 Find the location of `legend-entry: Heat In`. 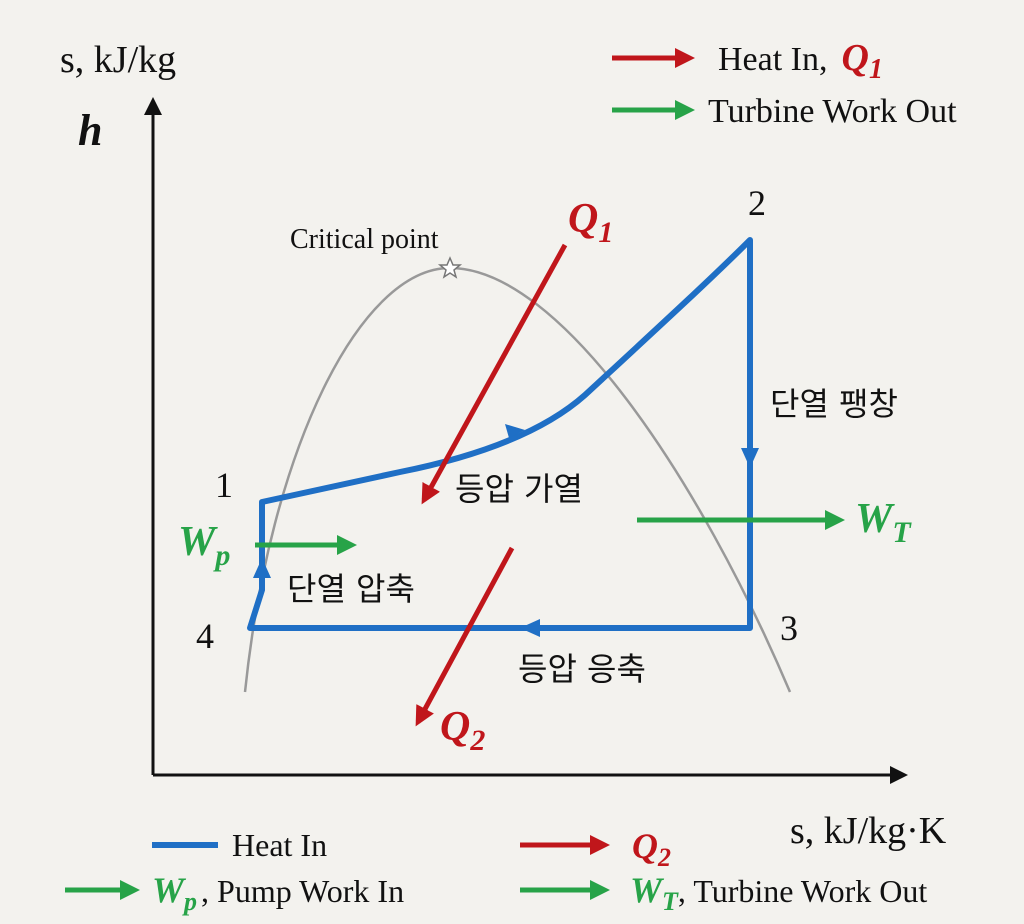

legend-entry: Heat In is located at coordinates (279, 845).